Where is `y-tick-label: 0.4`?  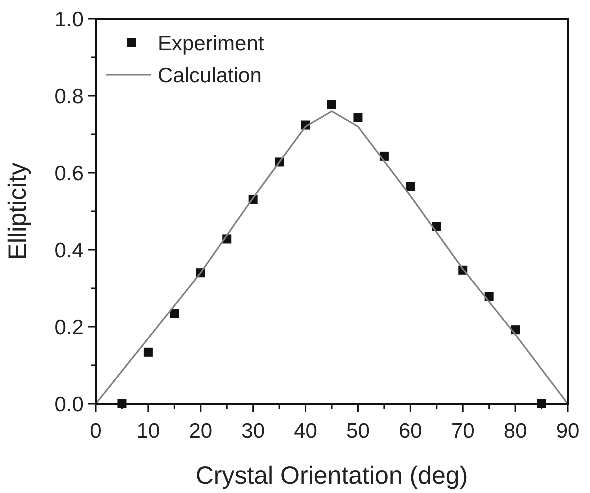 y-tick-label: 0.4 is located at coordinates (69, 250).